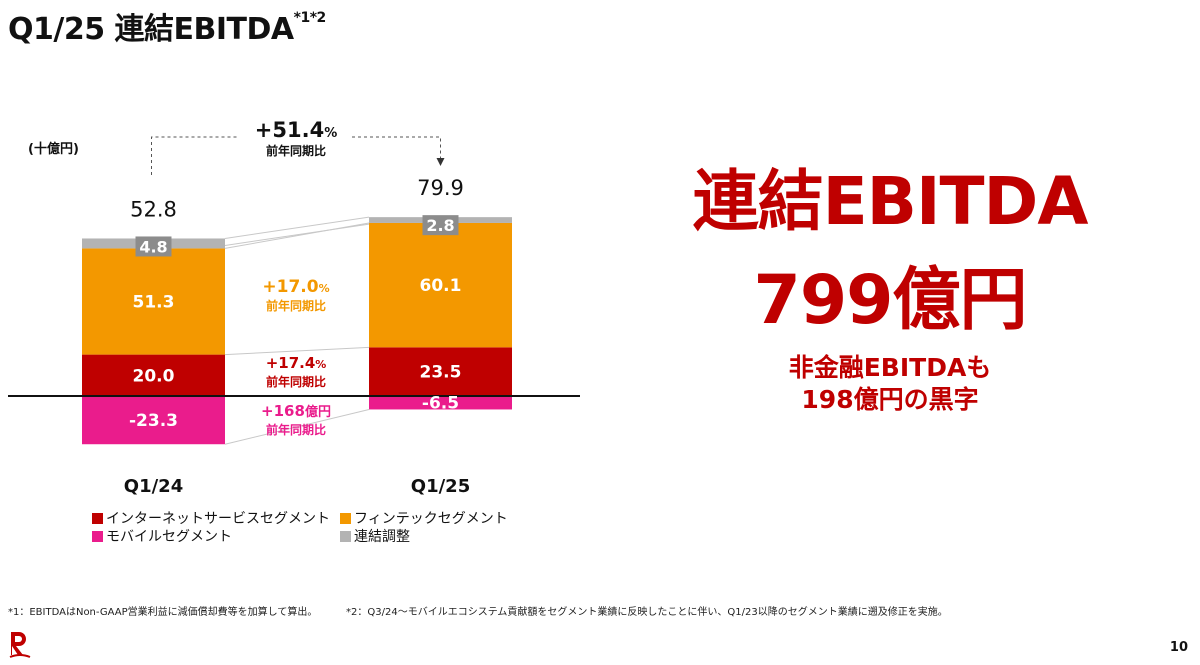  I want to click on page-title: Q1/25 連結EBITDA*1*2, so click(167, 26).